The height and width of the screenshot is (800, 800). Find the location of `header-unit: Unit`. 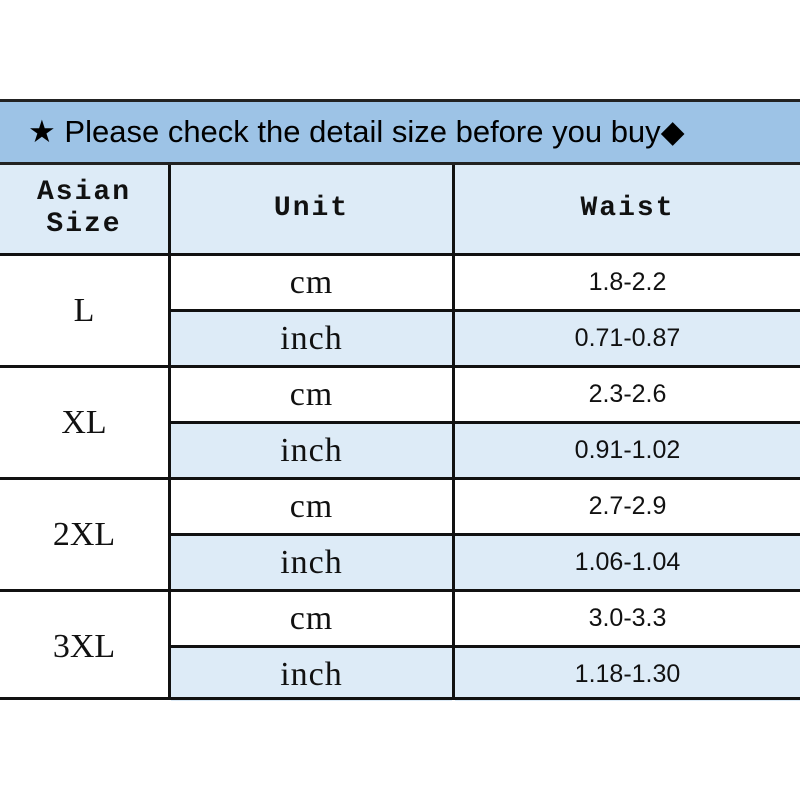

header-unit: Unit is located at coordinates (311, 209).